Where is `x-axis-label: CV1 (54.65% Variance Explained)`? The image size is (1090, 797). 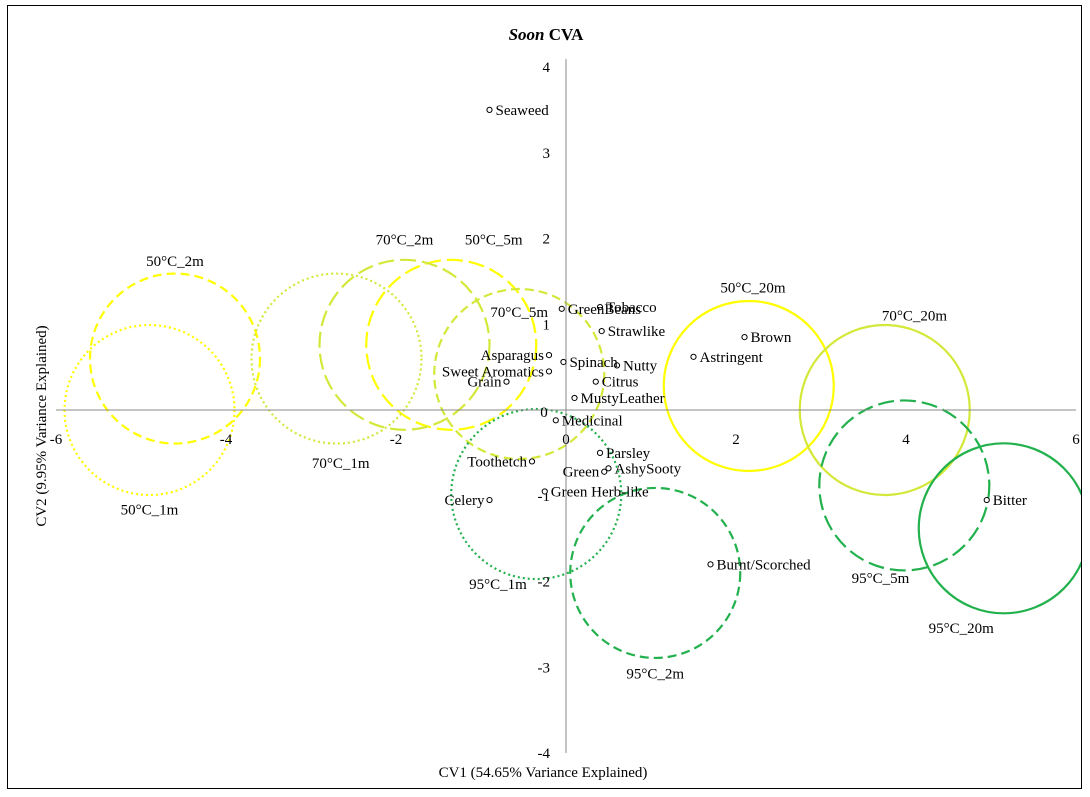
x-axis-label: CV1 (54.65% Variance Explained) is located at coordinates (543, 773).